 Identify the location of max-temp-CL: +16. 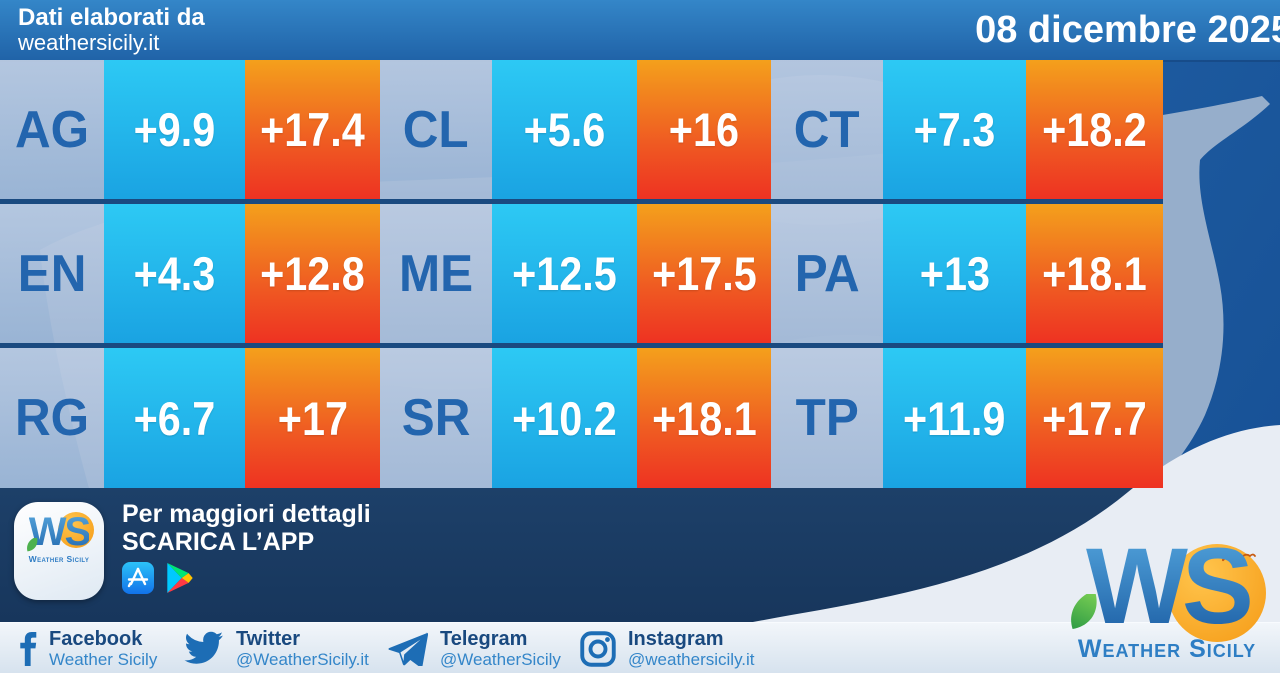
(704, 129).